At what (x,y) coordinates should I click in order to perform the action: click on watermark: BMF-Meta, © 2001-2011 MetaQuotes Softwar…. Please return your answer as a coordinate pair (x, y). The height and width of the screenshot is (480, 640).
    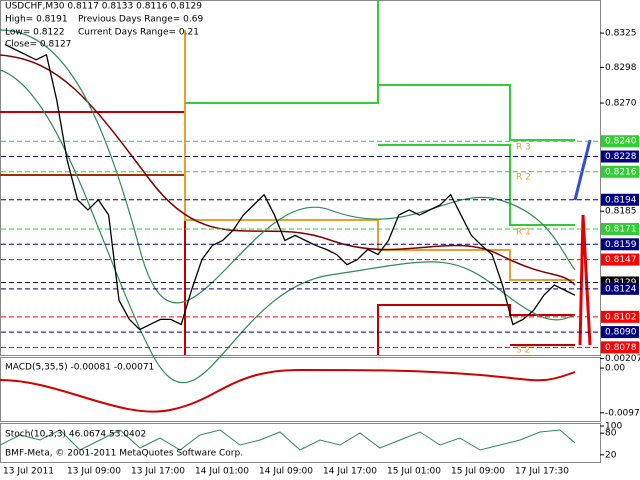
    Looking at the image, I should click on (124, 454).